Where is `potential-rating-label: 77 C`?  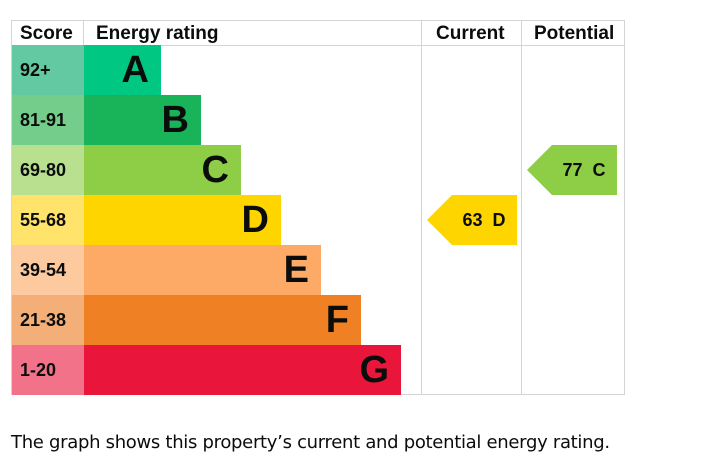
potential-rating-label: 77 C is located at coordinates (584, 170).